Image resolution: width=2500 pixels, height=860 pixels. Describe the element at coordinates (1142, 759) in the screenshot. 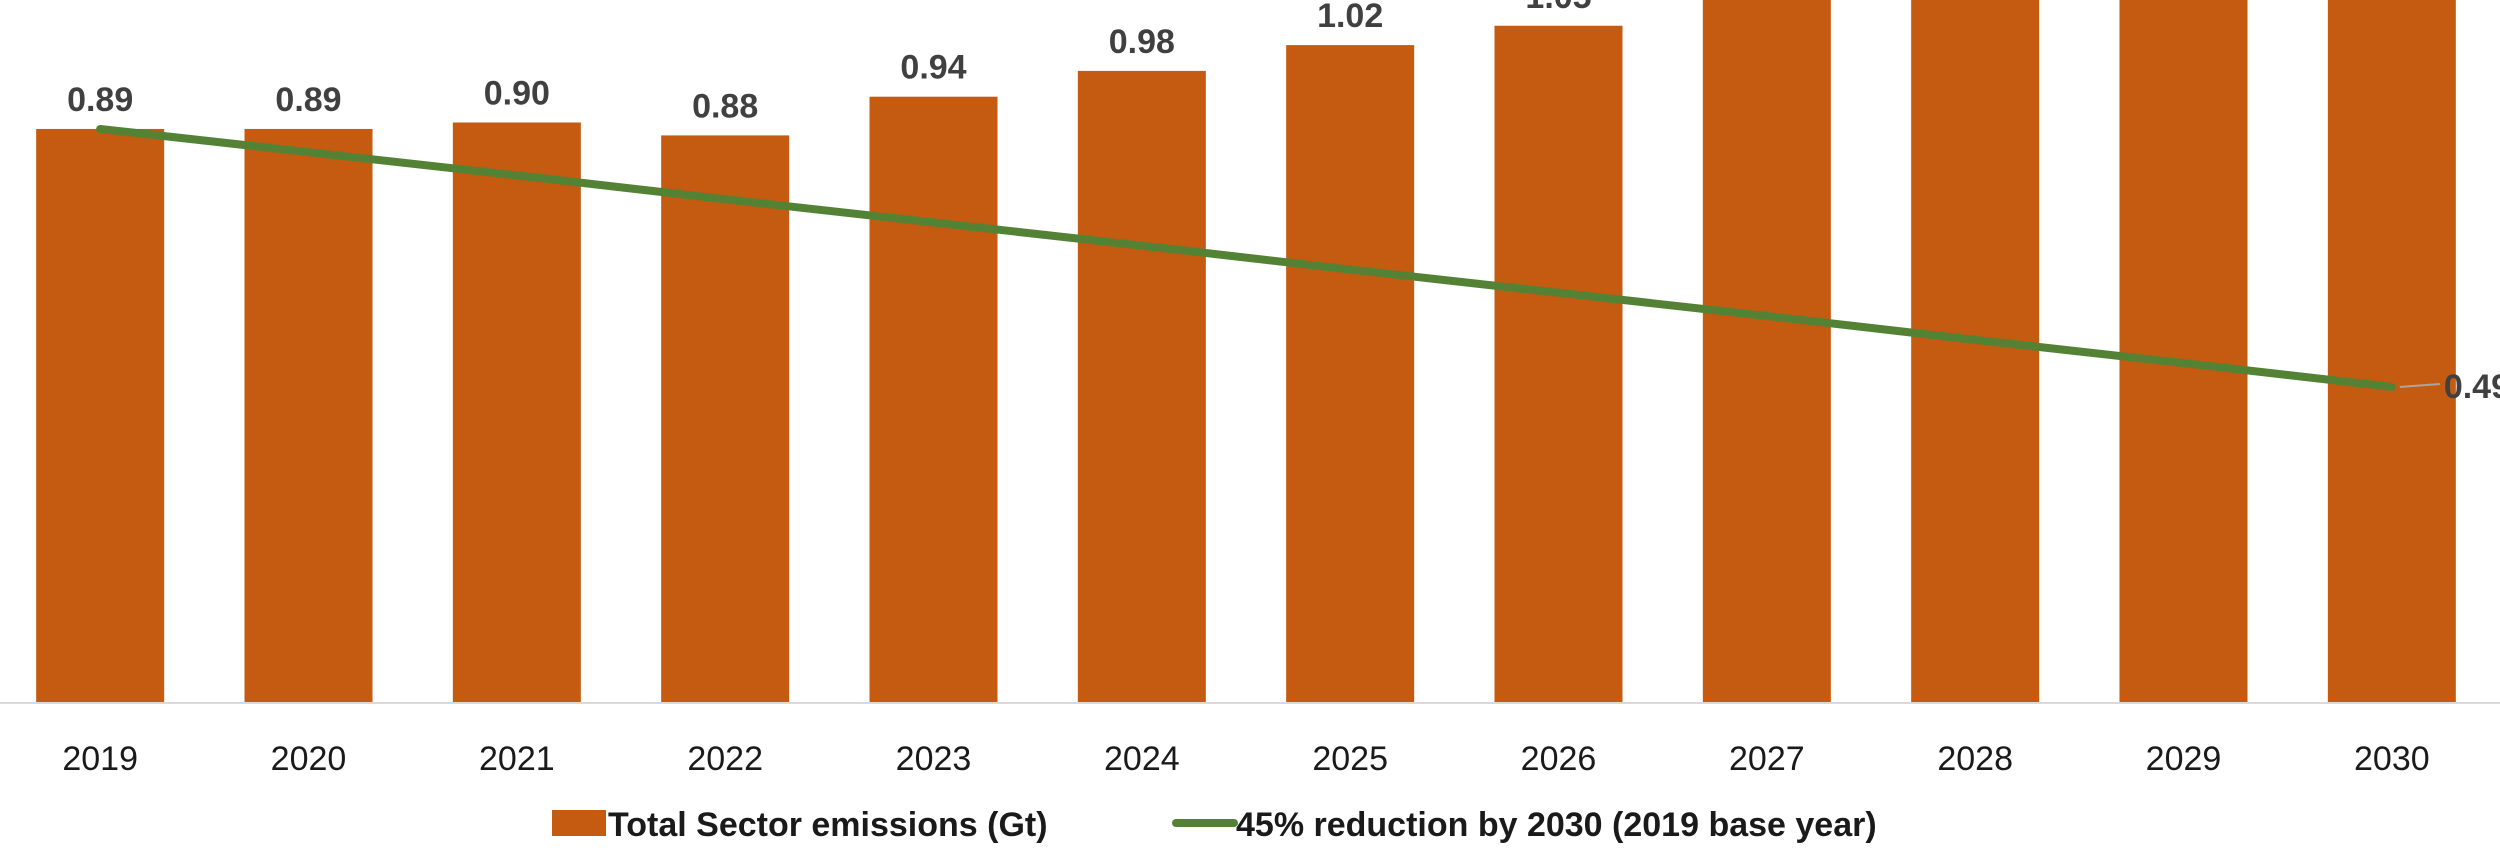

I see `x-tick-label-2024: 2024` at that location.